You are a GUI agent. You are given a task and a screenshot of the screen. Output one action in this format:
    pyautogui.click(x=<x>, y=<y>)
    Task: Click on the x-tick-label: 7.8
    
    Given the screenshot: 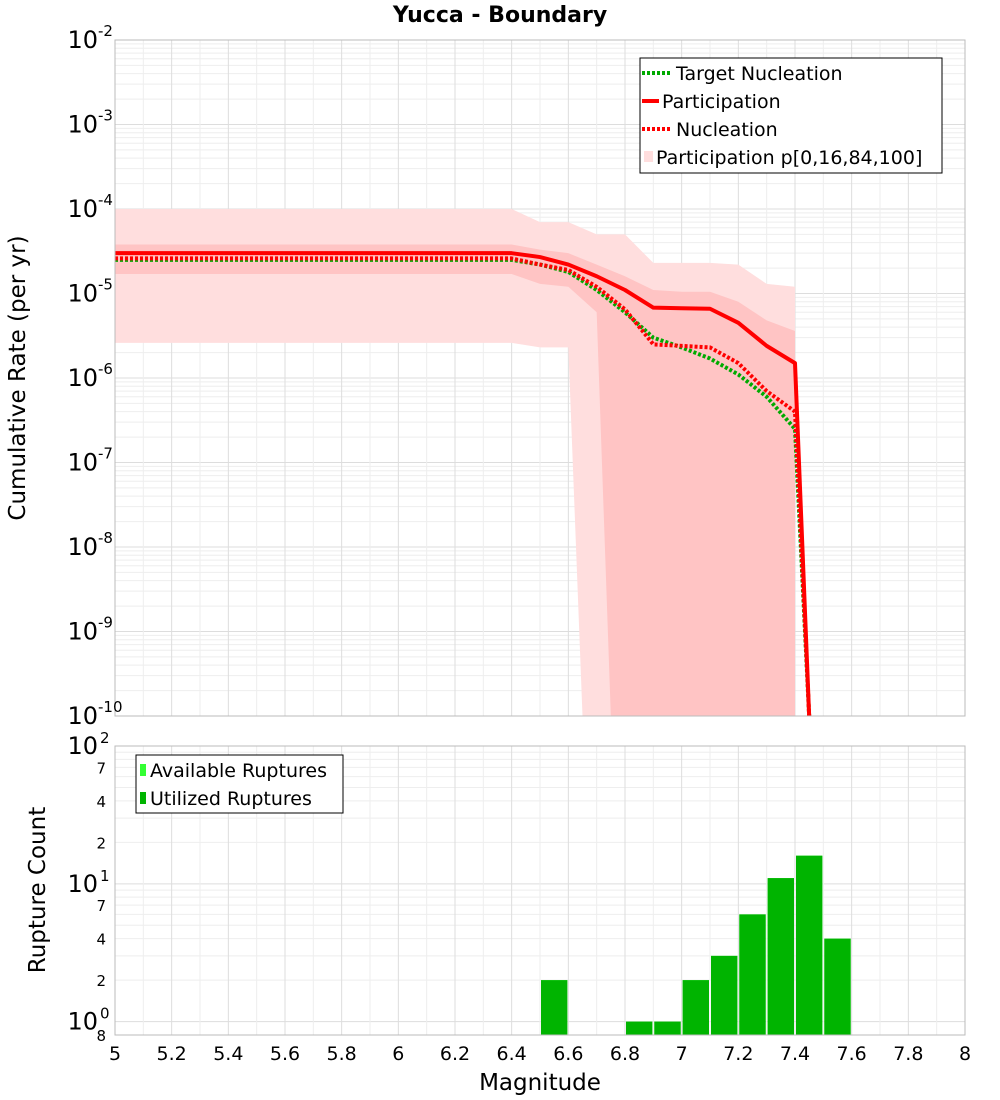 What is the action you would take?
    pyautogui.click(x=908, y=1054)
    